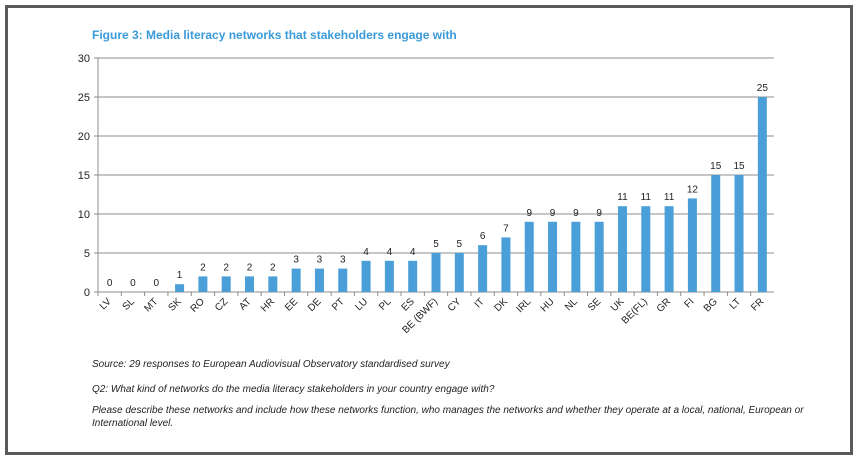 The image size is (858, 460). I want to click on x-tick-label: RO, so click(198, 305).